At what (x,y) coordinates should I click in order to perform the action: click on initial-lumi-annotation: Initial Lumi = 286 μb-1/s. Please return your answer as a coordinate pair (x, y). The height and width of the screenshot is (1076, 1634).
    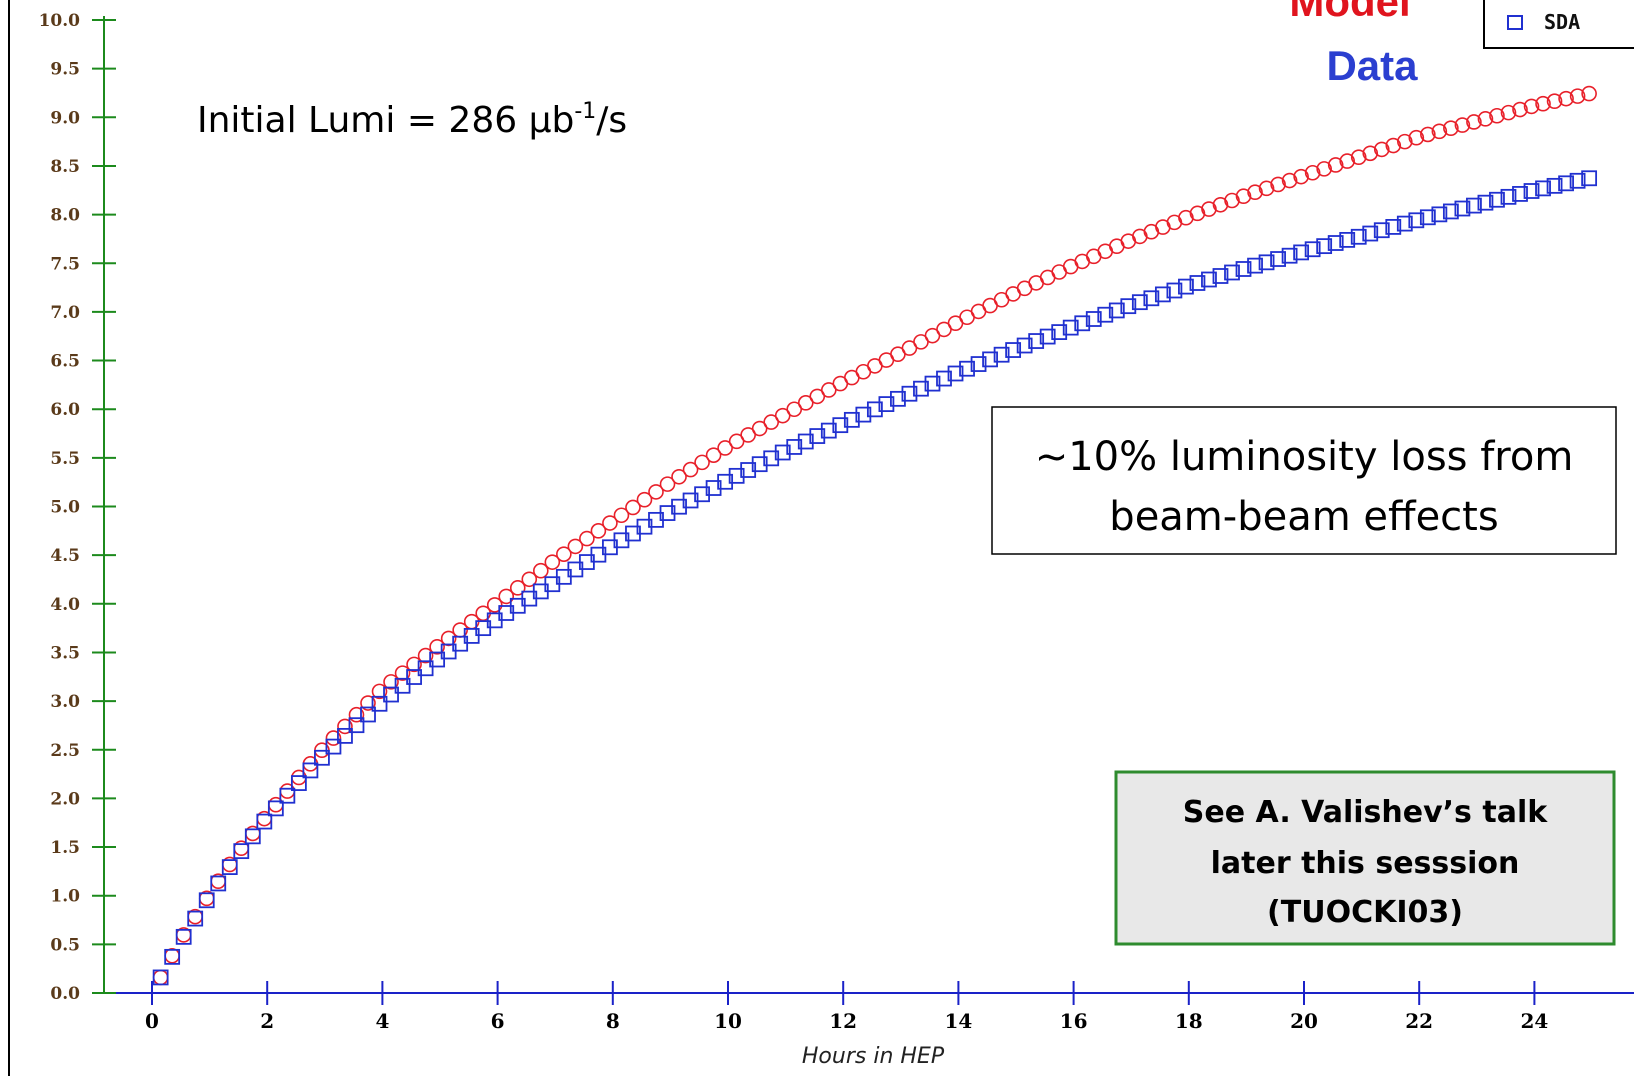
    Looking at the image, I should click on (412, 120).